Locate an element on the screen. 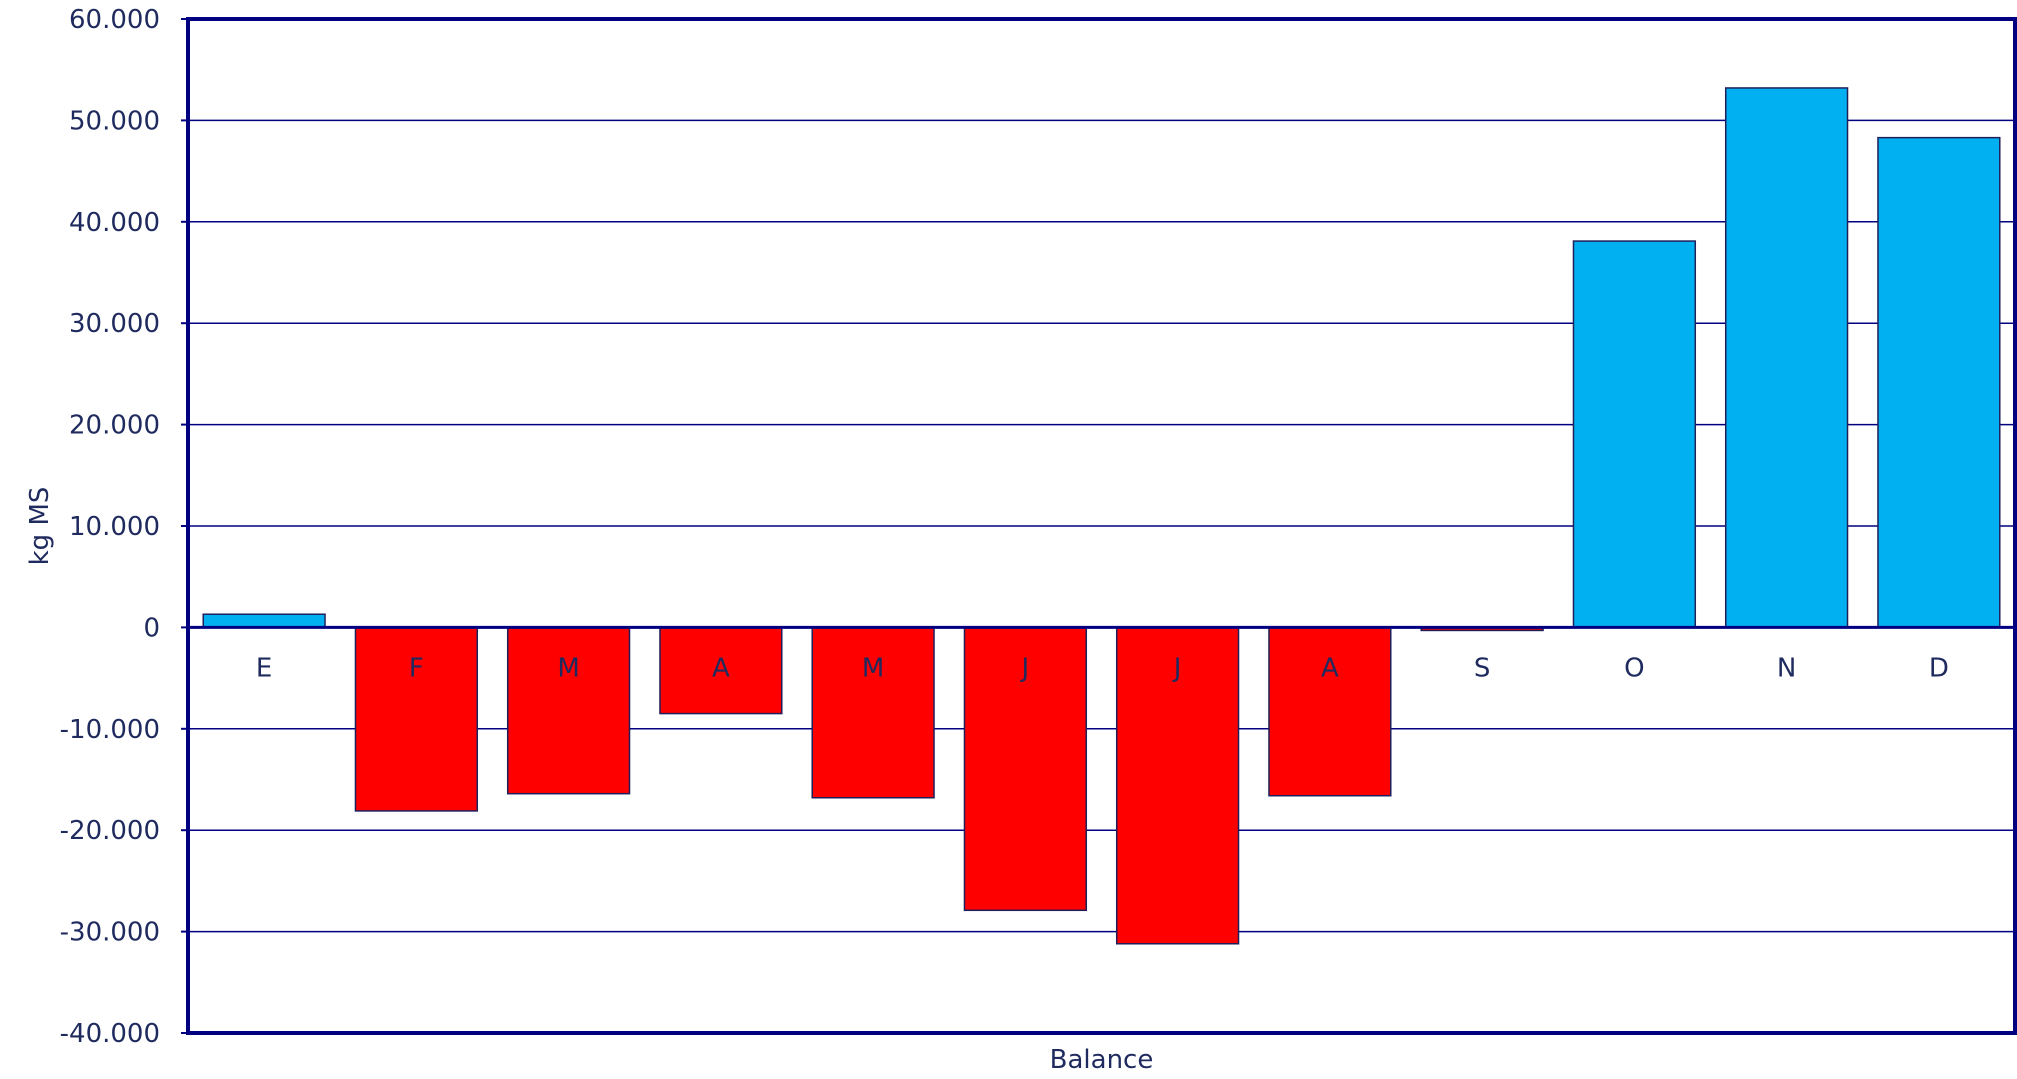 The width and height of the screenshot is (2017, 1079). x-tick-label: S is located at coordinates (1482, 668).